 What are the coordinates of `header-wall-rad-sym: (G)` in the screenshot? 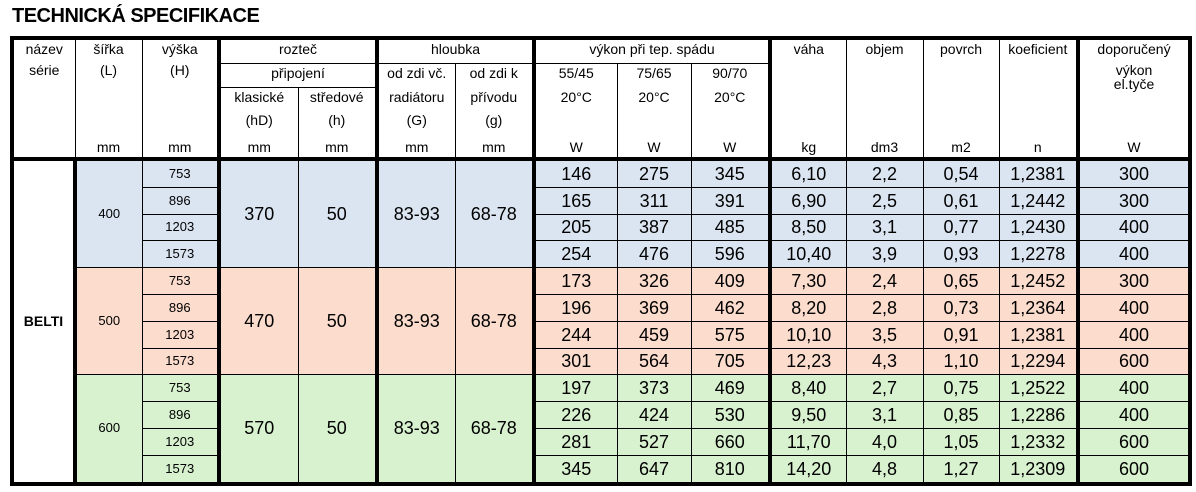 It's located at (415, 122).